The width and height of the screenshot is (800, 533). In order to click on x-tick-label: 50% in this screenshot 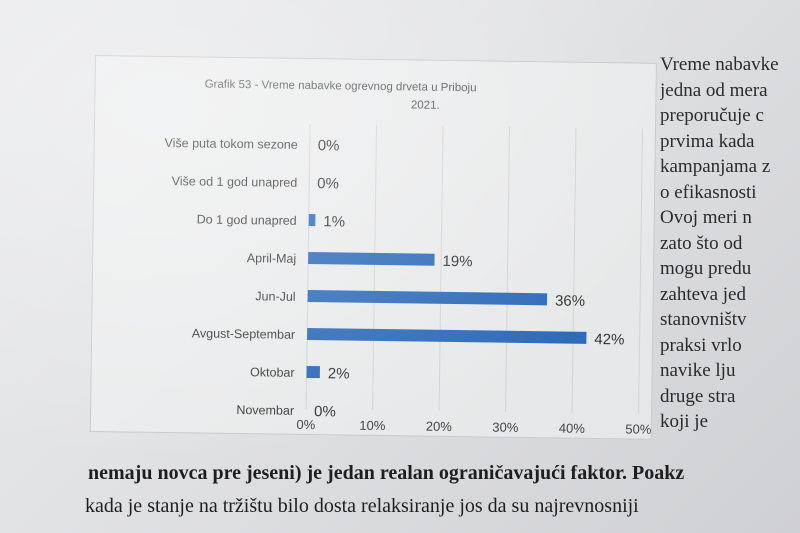, I will do `click(638, 428)`.